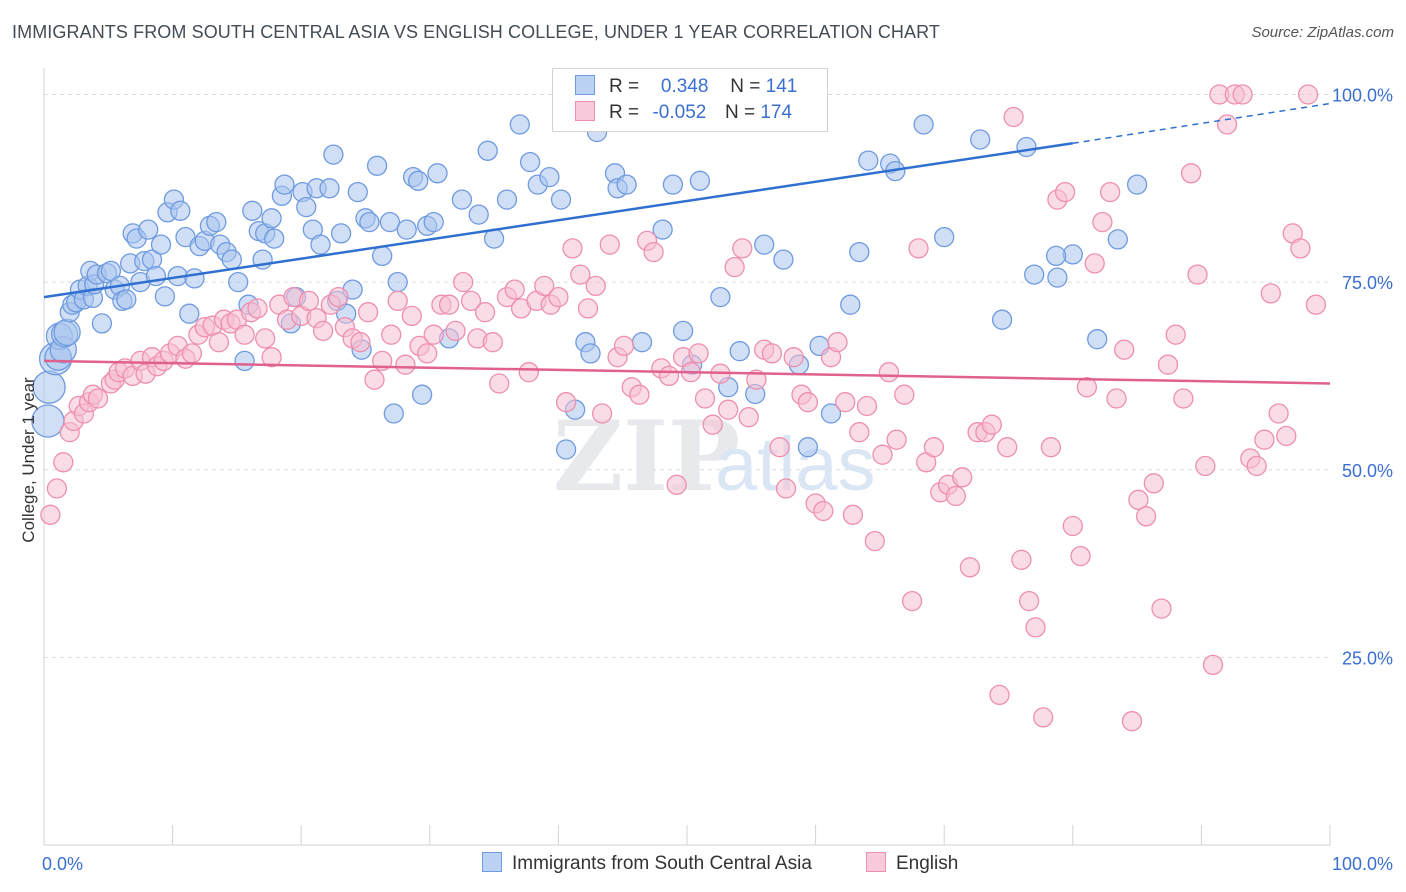 This screenshot has width=1406, height=892. Describe the element at coordinates (1201, 123) in the screenshot. I see `trend-line-blue-extension` at that location.